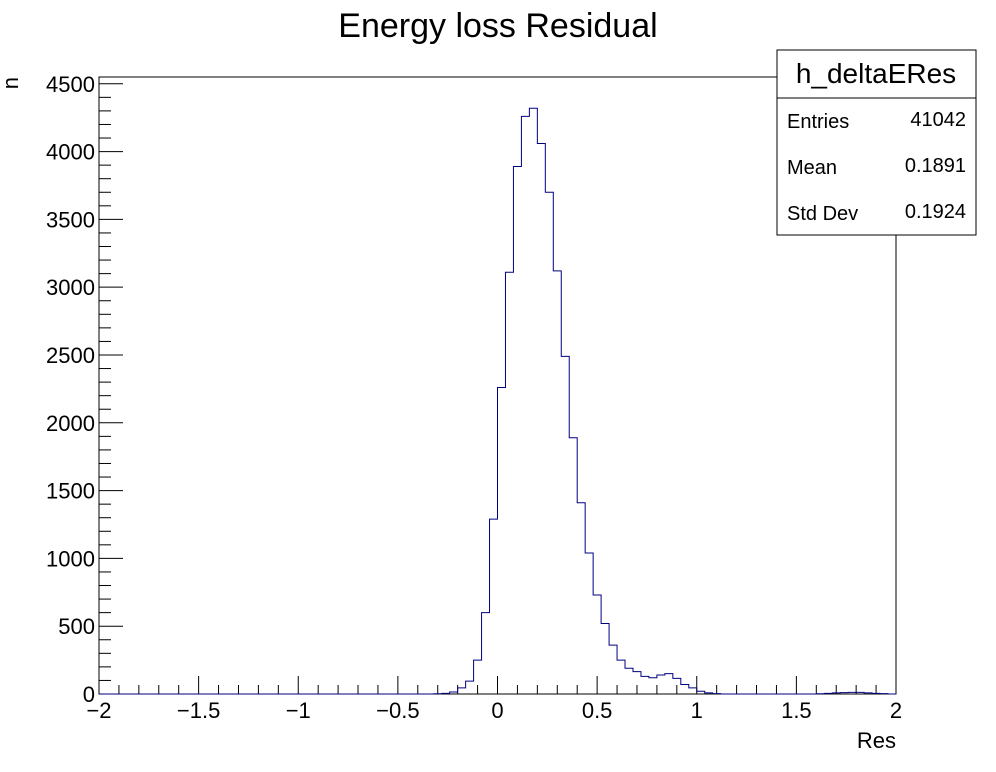 Image resolution: width=996 pixels, height=772 pixels. I want to click on y-tick-label: 3000, so click(70, 287).